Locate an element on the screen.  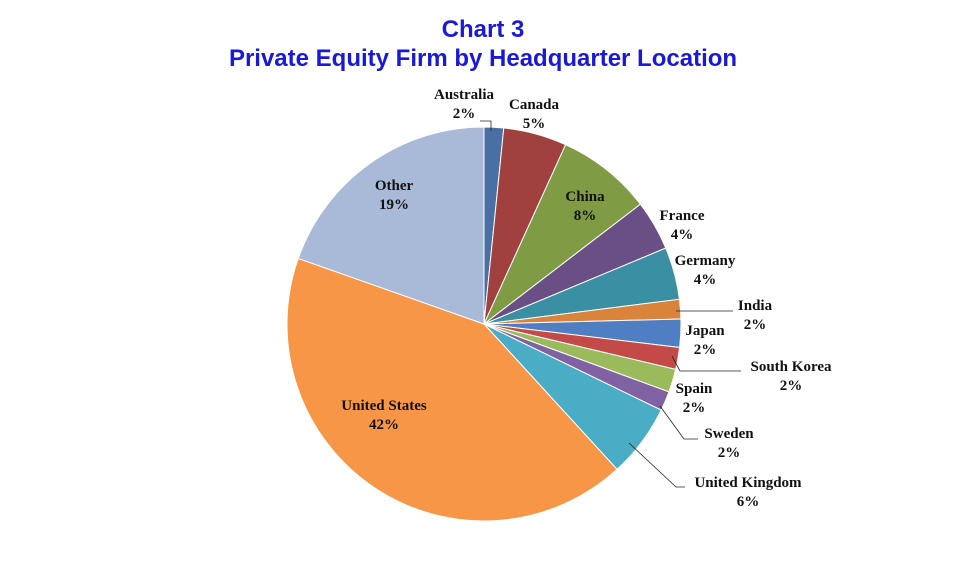
pct-united-states: 42% is located at coordinates (384, 425).